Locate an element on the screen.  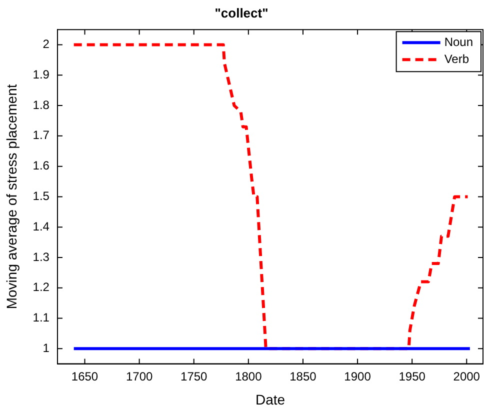
y-tick-label: 1.1 is located at coordinates (41, 317).